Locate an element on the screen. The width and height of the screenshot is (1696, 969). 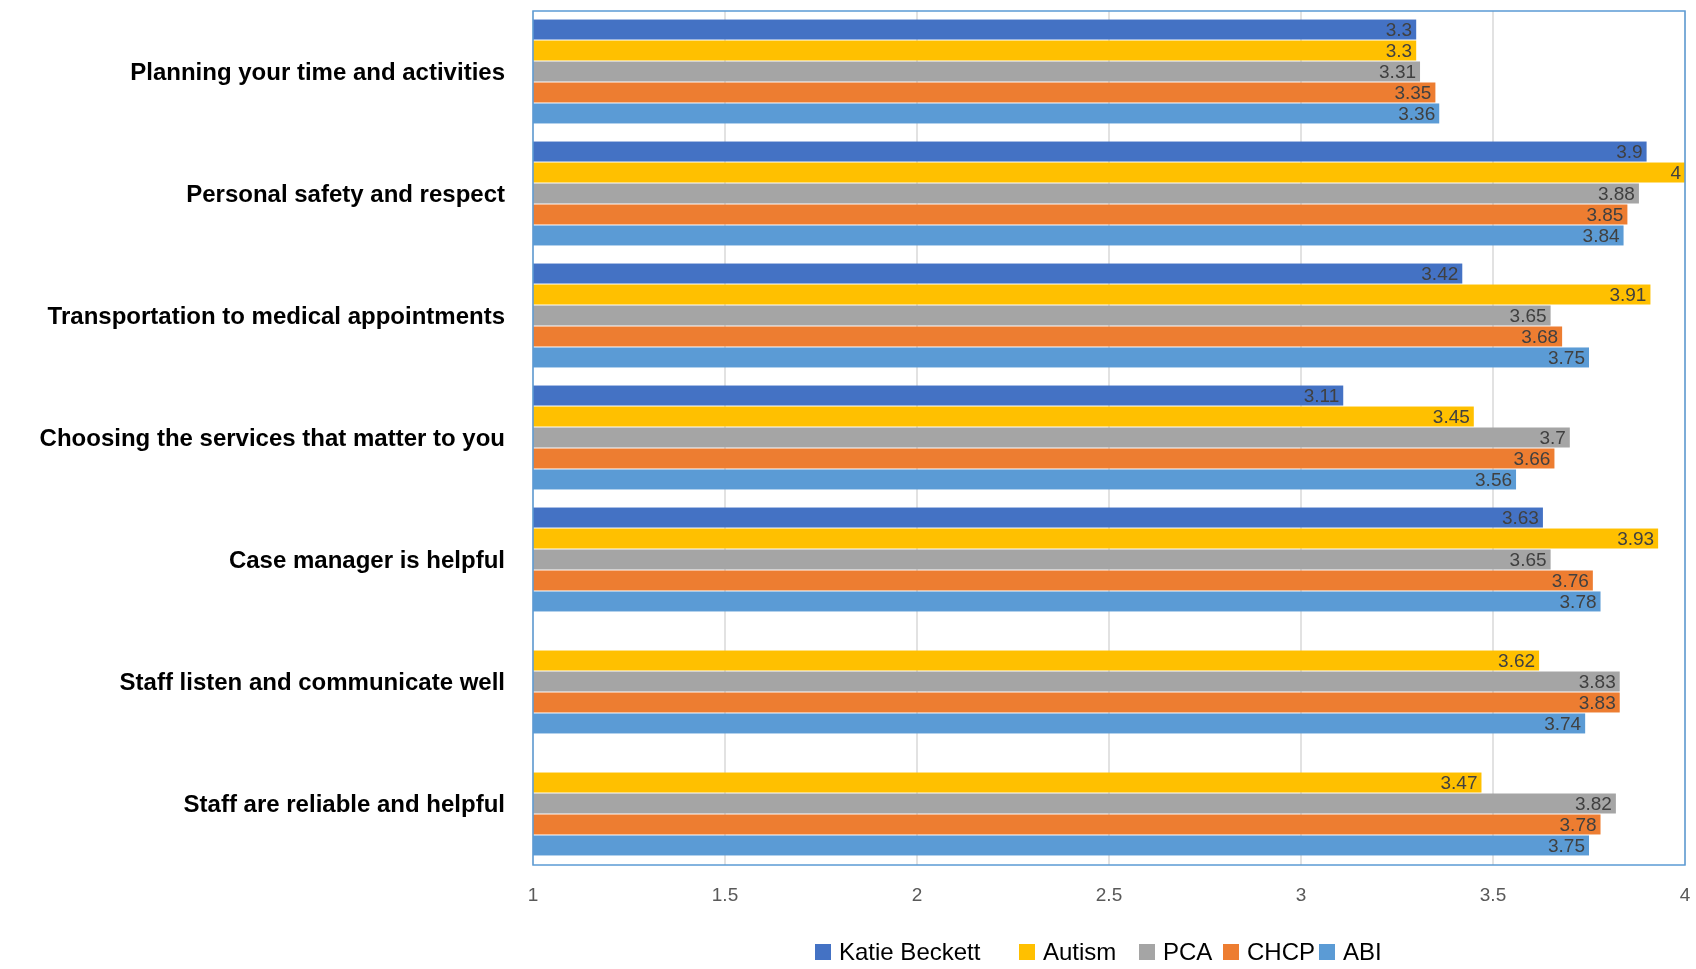
y-tick-label: Staff are reliable and helpful is located at coordinates (344, 804).